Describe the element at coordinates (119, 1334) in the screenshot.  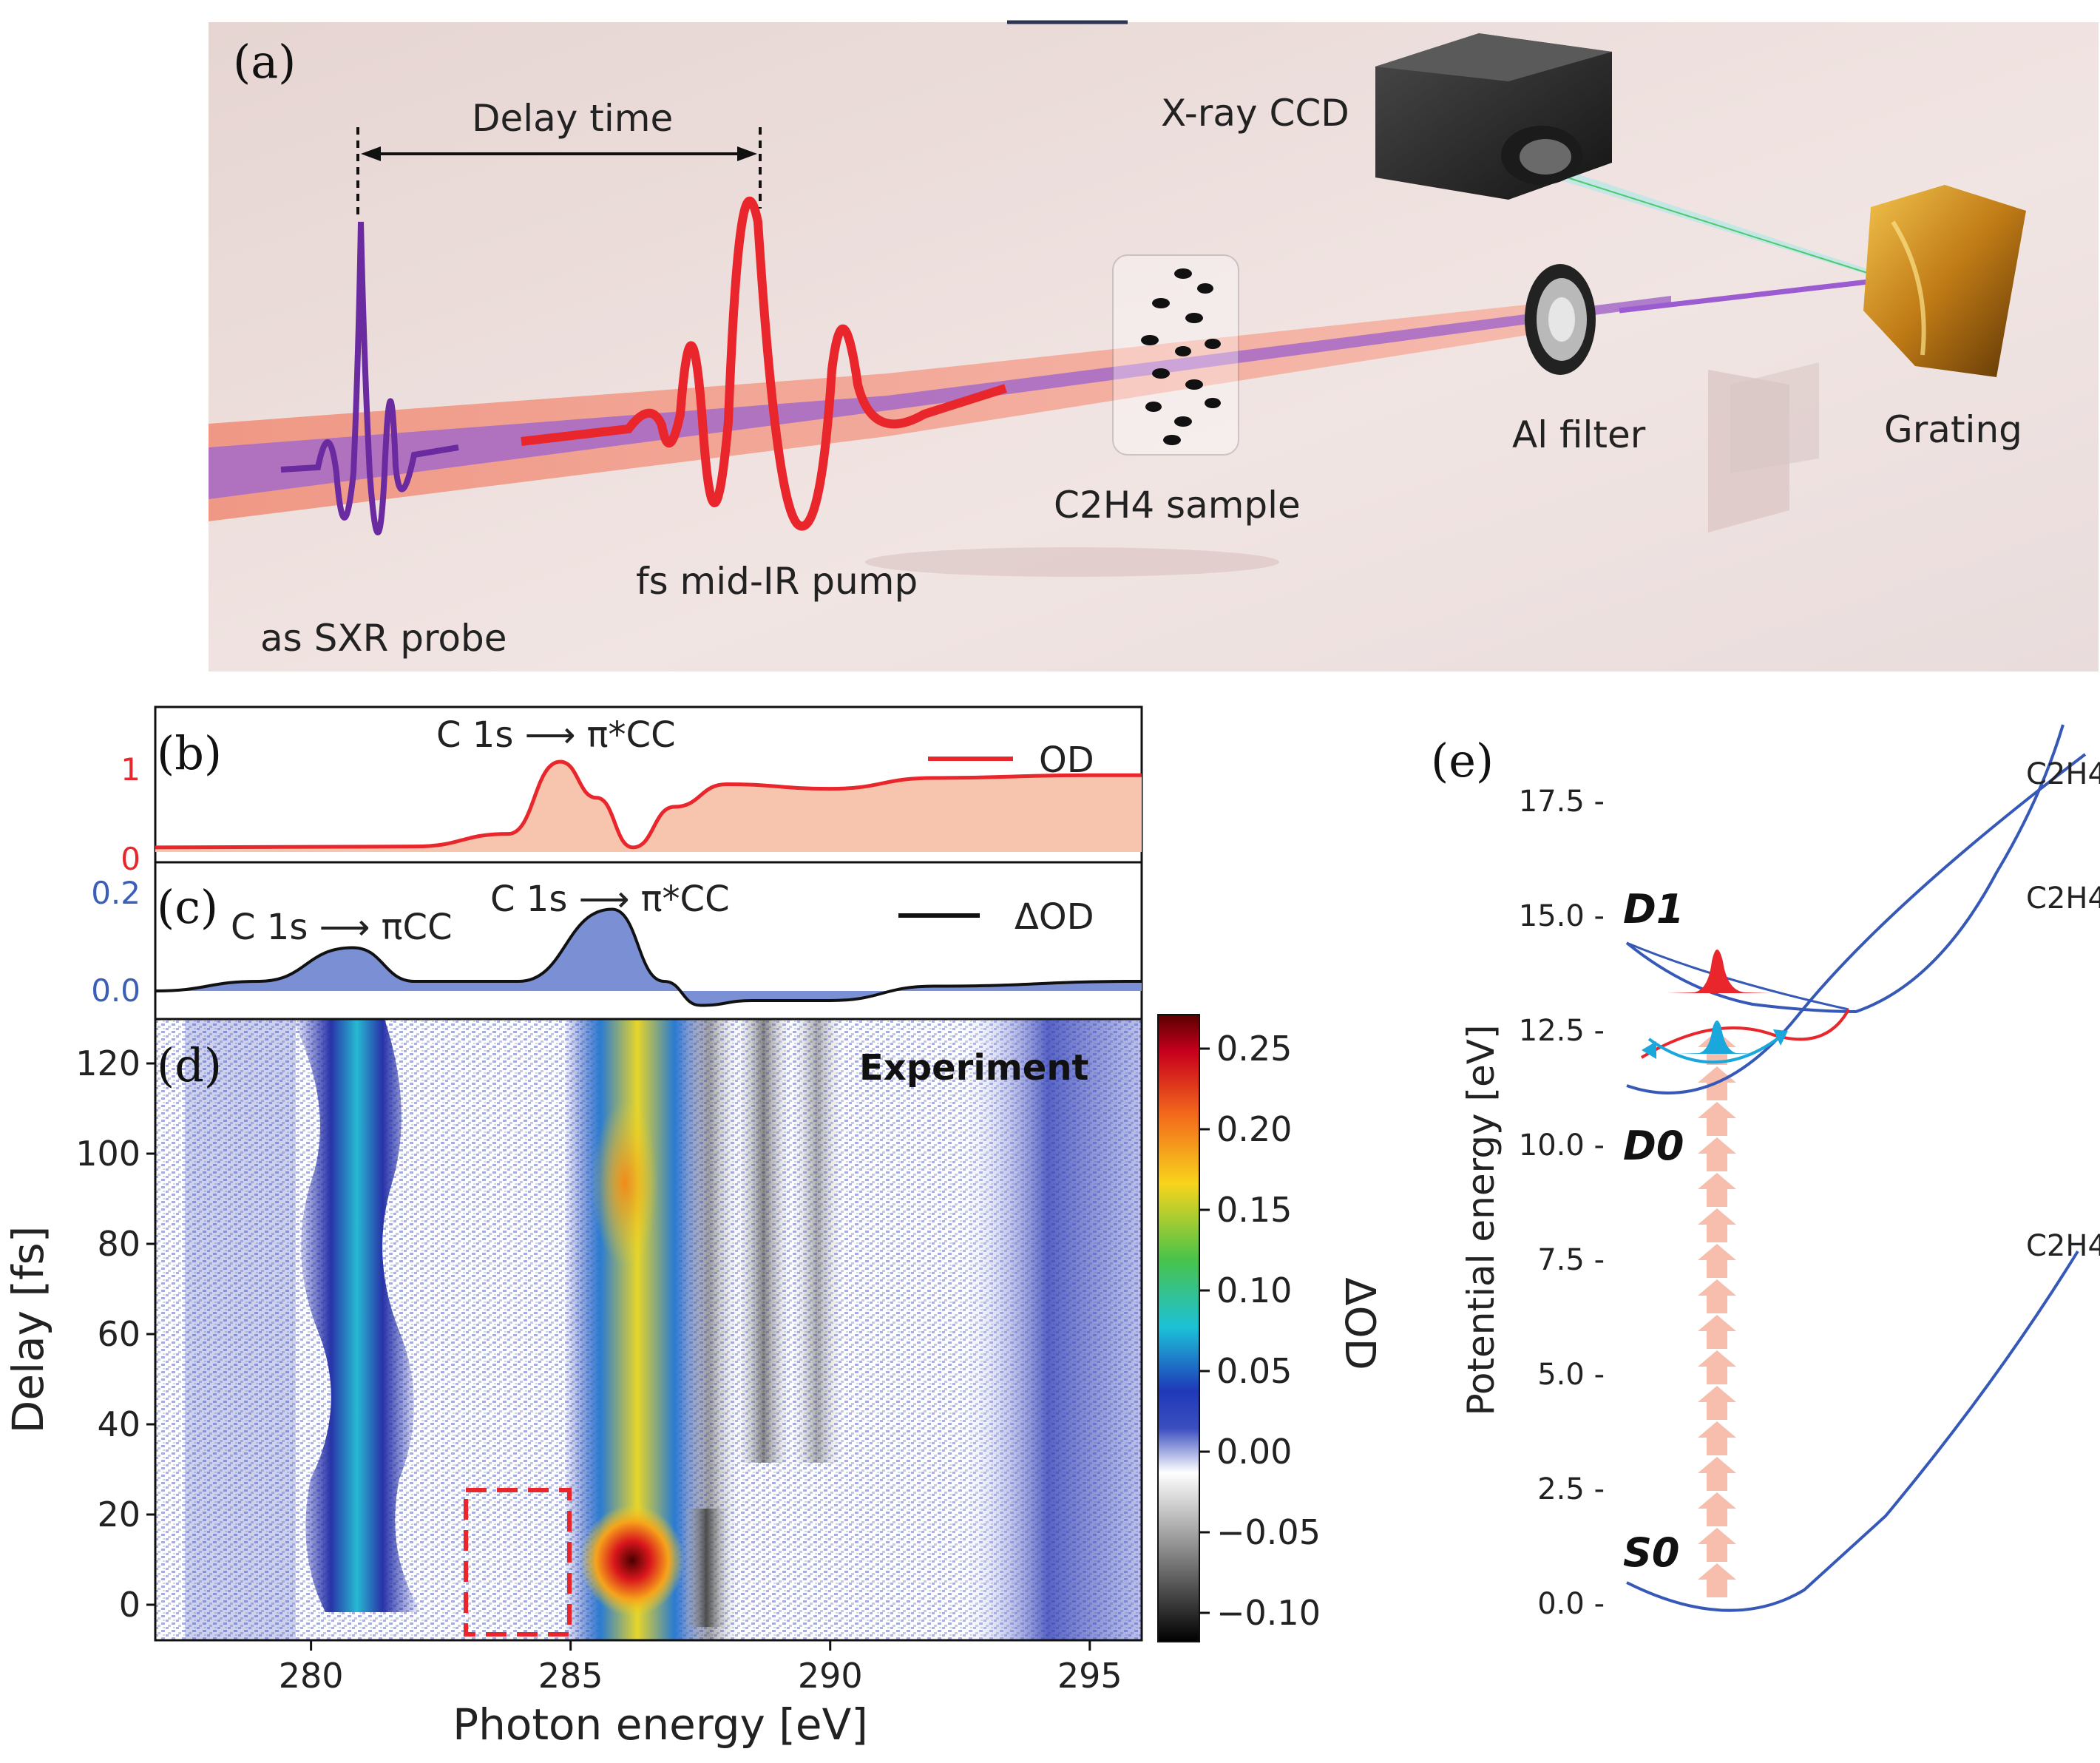
I see `heatmap-ytick-label: 60` at that location.